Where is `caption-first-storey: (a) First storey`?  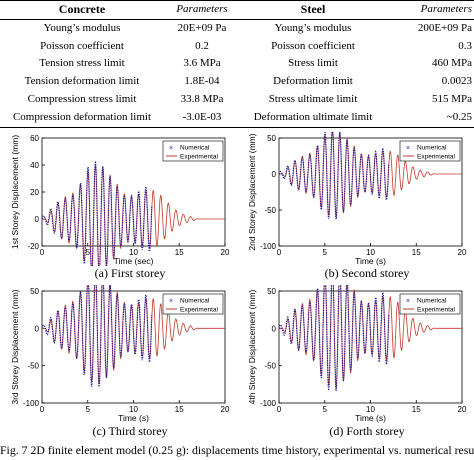
caption-first-storey: (a) First storey is located at coordinates (130, 273).